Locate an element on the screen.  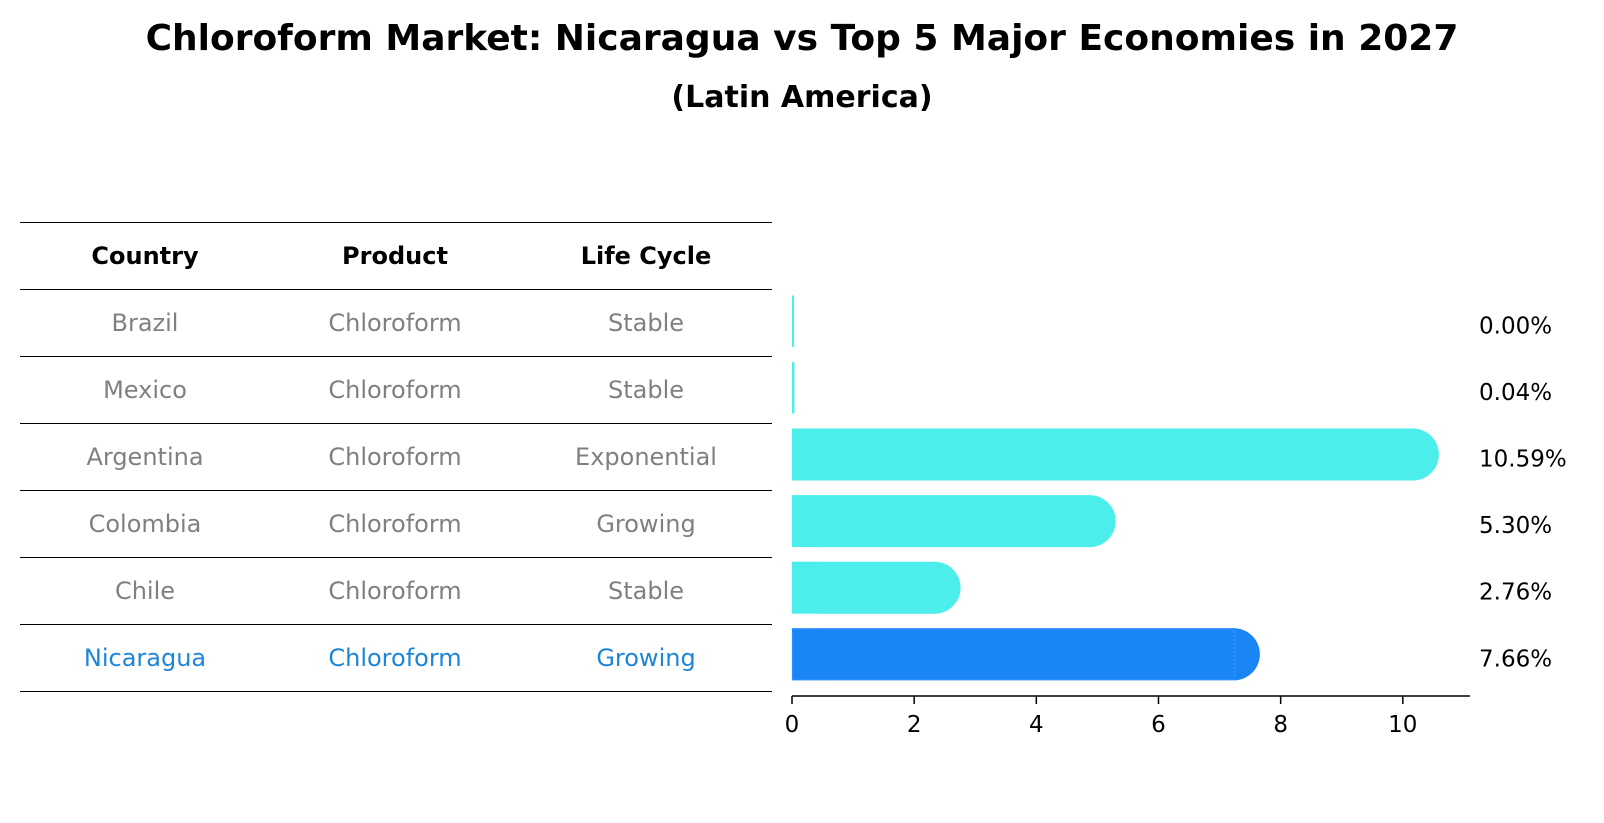
cell-life-cycle: Exponential is located at coordinates (646, 457).